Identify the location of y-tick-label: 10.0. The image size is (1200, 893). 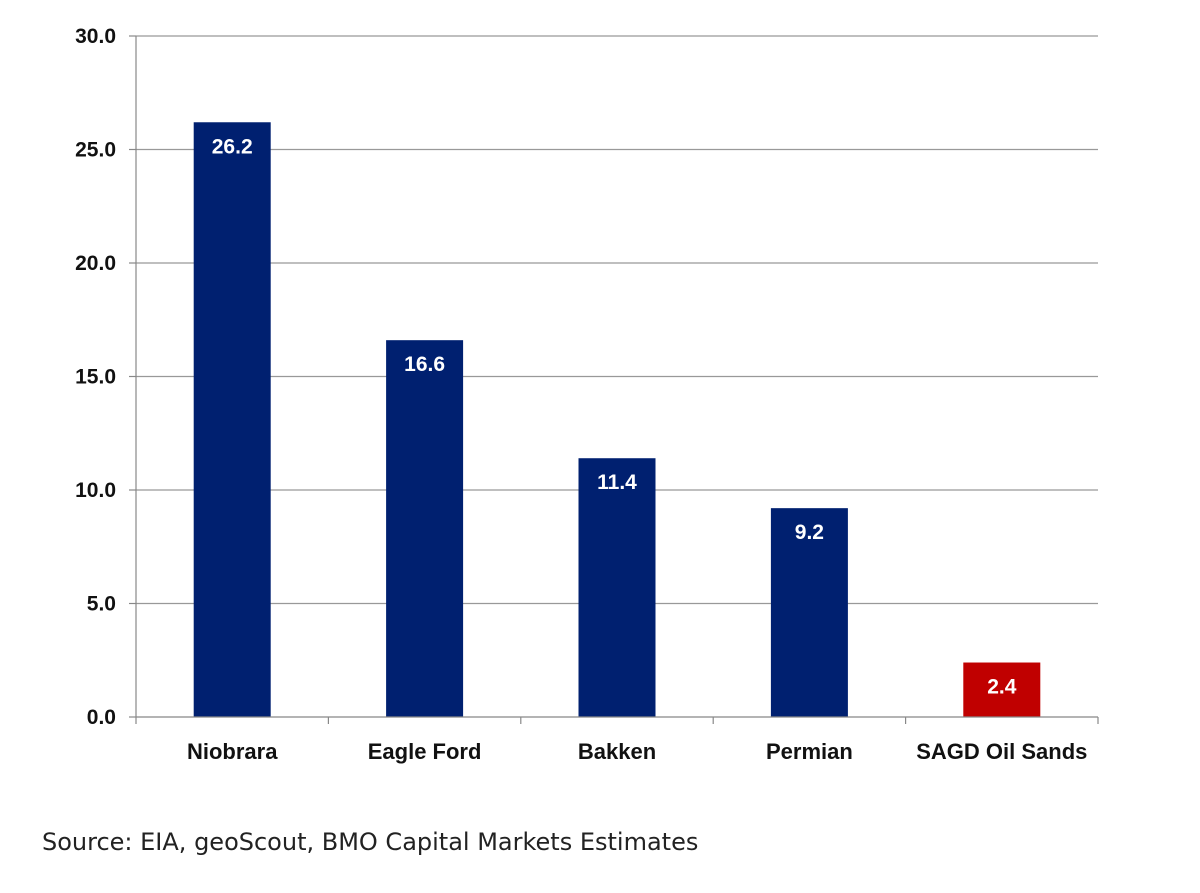
(95, 490).